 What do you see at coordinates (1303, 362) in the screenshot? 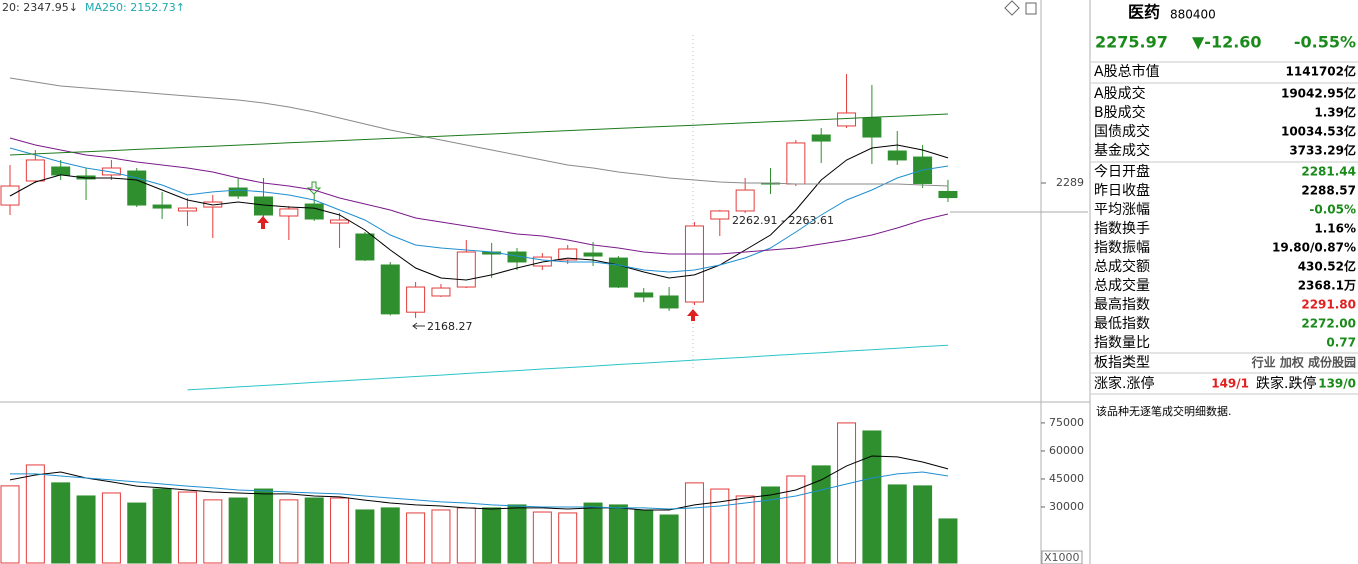
I see `stat-value: 行业 加权 成份股园` at bounding box center [1303, 362].